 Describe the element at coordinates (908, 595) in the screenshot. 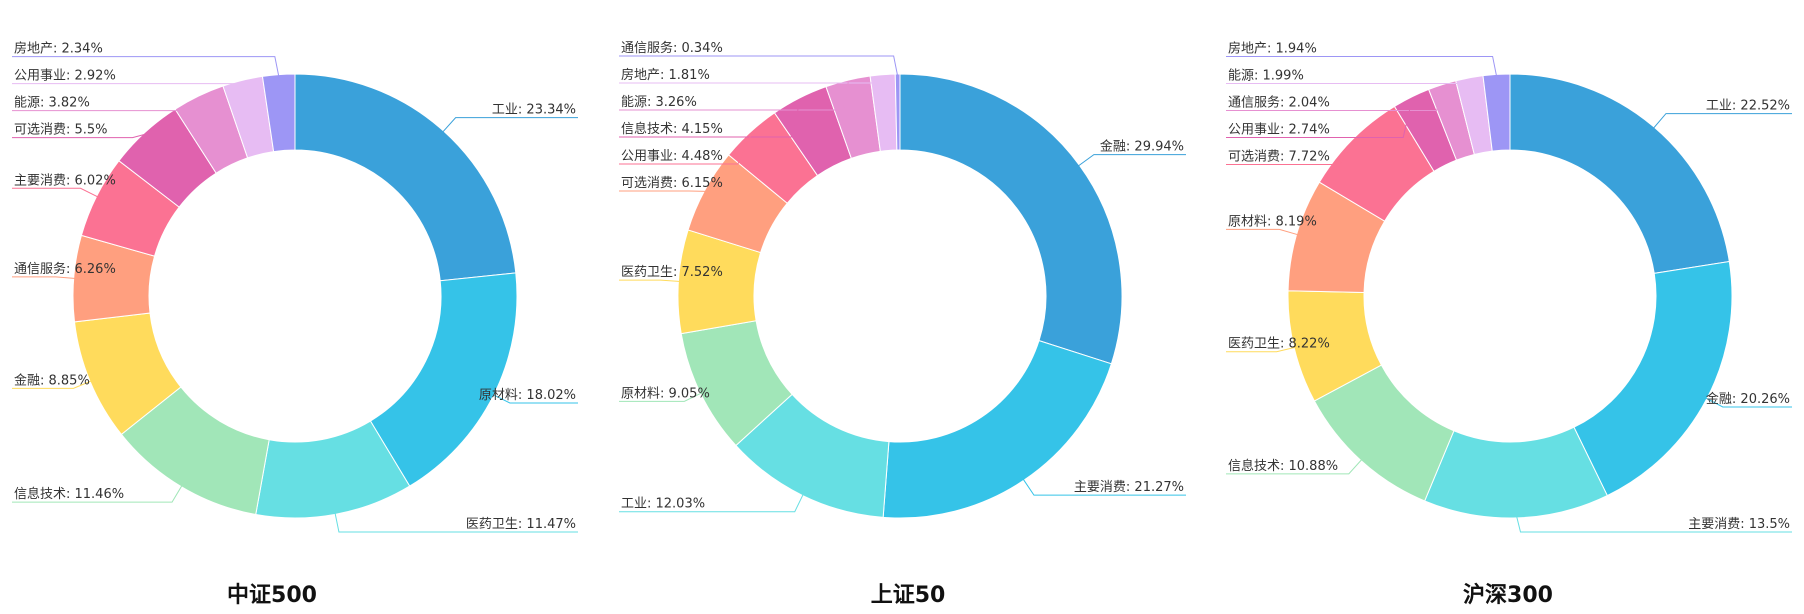

I see `chart-title: 上证50` at that location.